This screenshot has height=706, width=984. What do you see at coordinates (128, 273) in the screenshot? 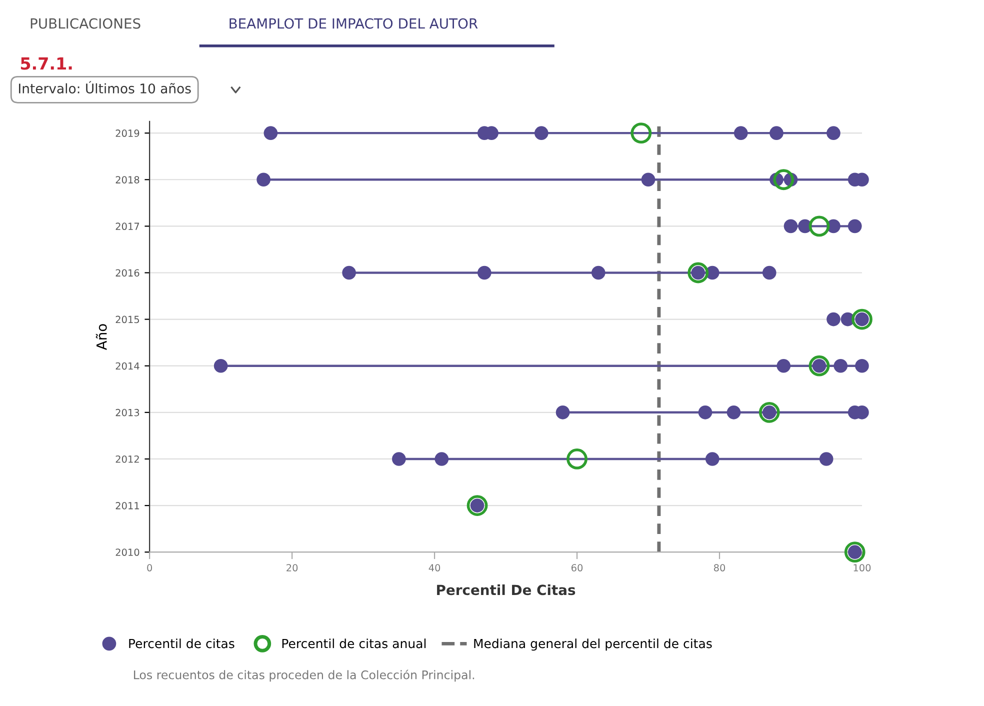
I see `y-tick-label: 2016` at bounding box center [128, 273].